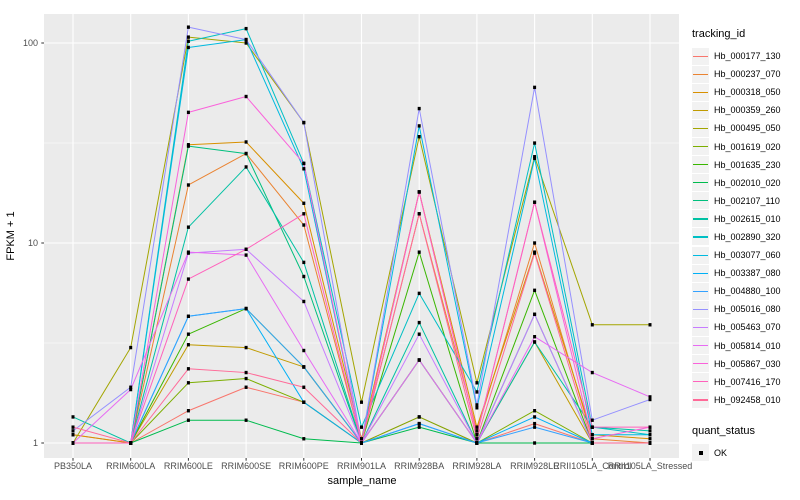  I want to click on quant-ok-key-icon, so click(700, 453).